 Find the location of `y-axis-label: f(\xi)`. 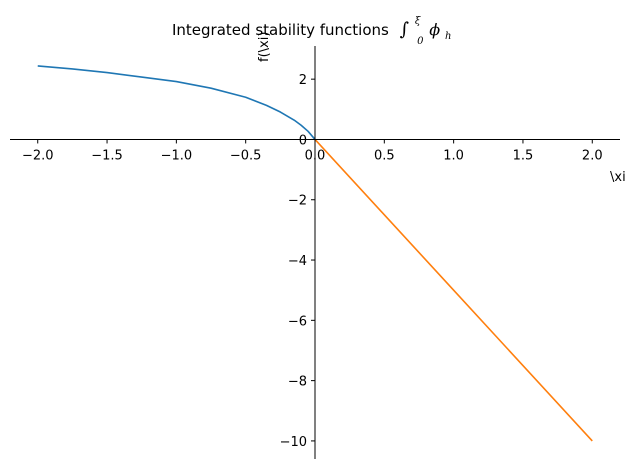

y-axis-label: f(\xi) is located at coordinates (264, 47).